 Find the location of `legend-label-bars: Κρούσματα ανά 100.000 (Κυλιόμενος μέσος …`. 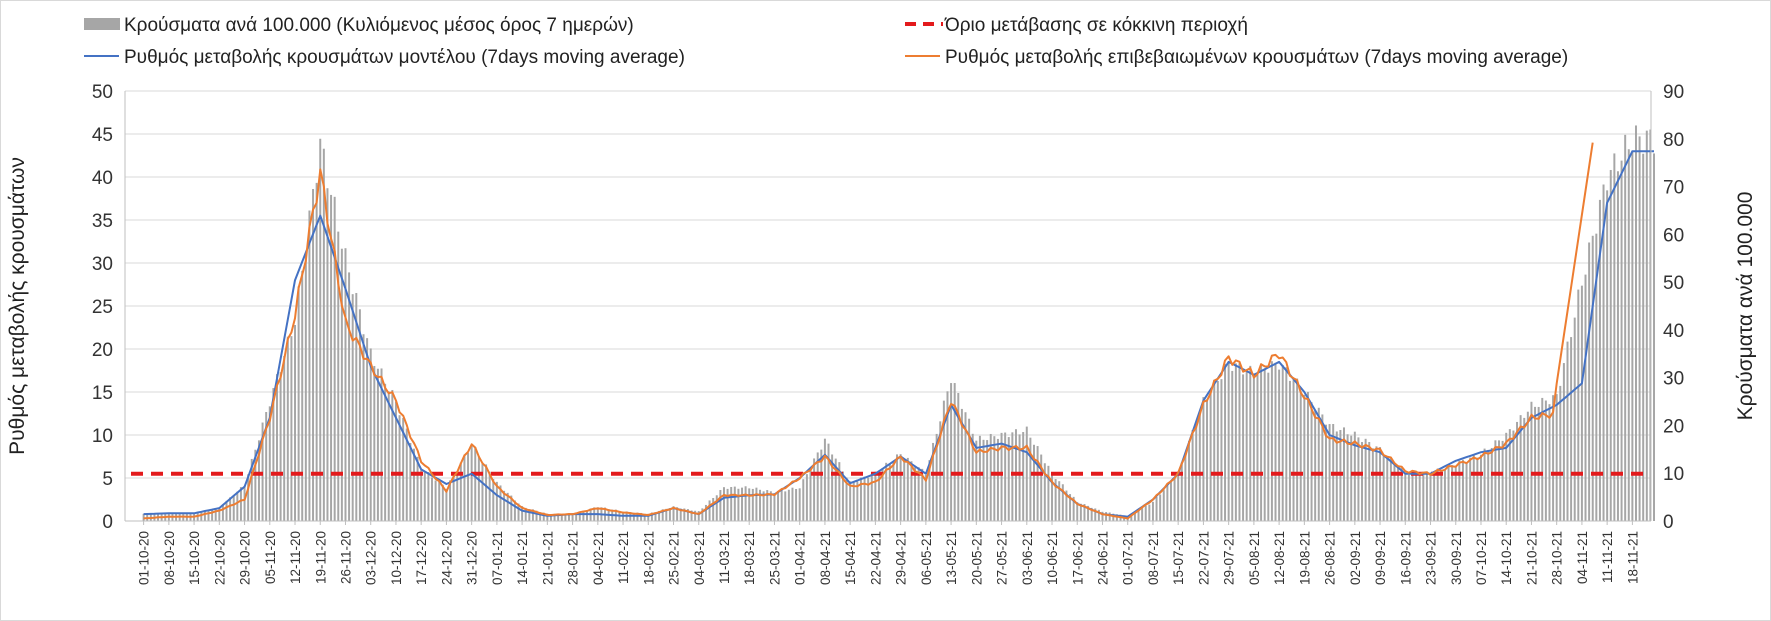

legend-label-bars: Κρούσματα ανά 100.000 (Κυλιόμενος μέσος … is located at coordinates (379, 25).